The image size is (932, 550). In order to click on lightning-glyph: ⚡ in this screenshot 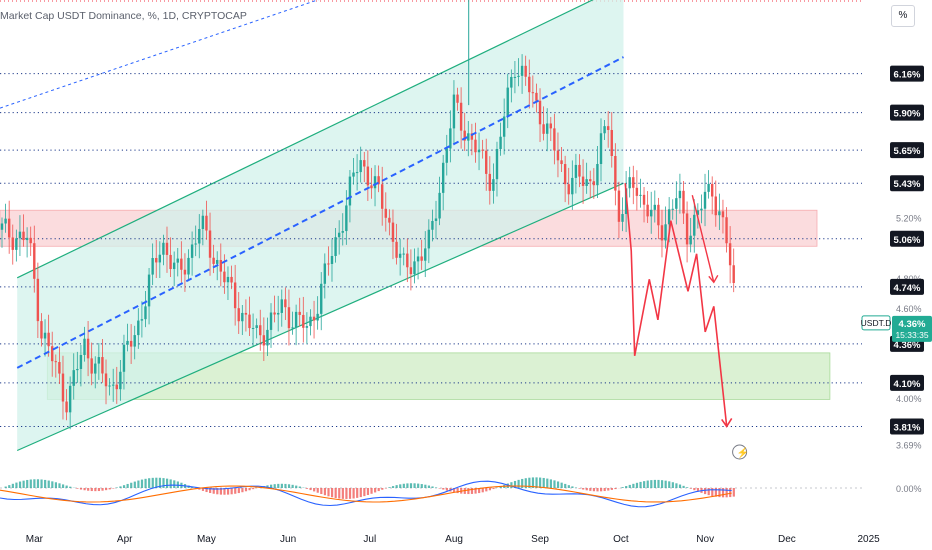, I will do `click(743, 452)`.